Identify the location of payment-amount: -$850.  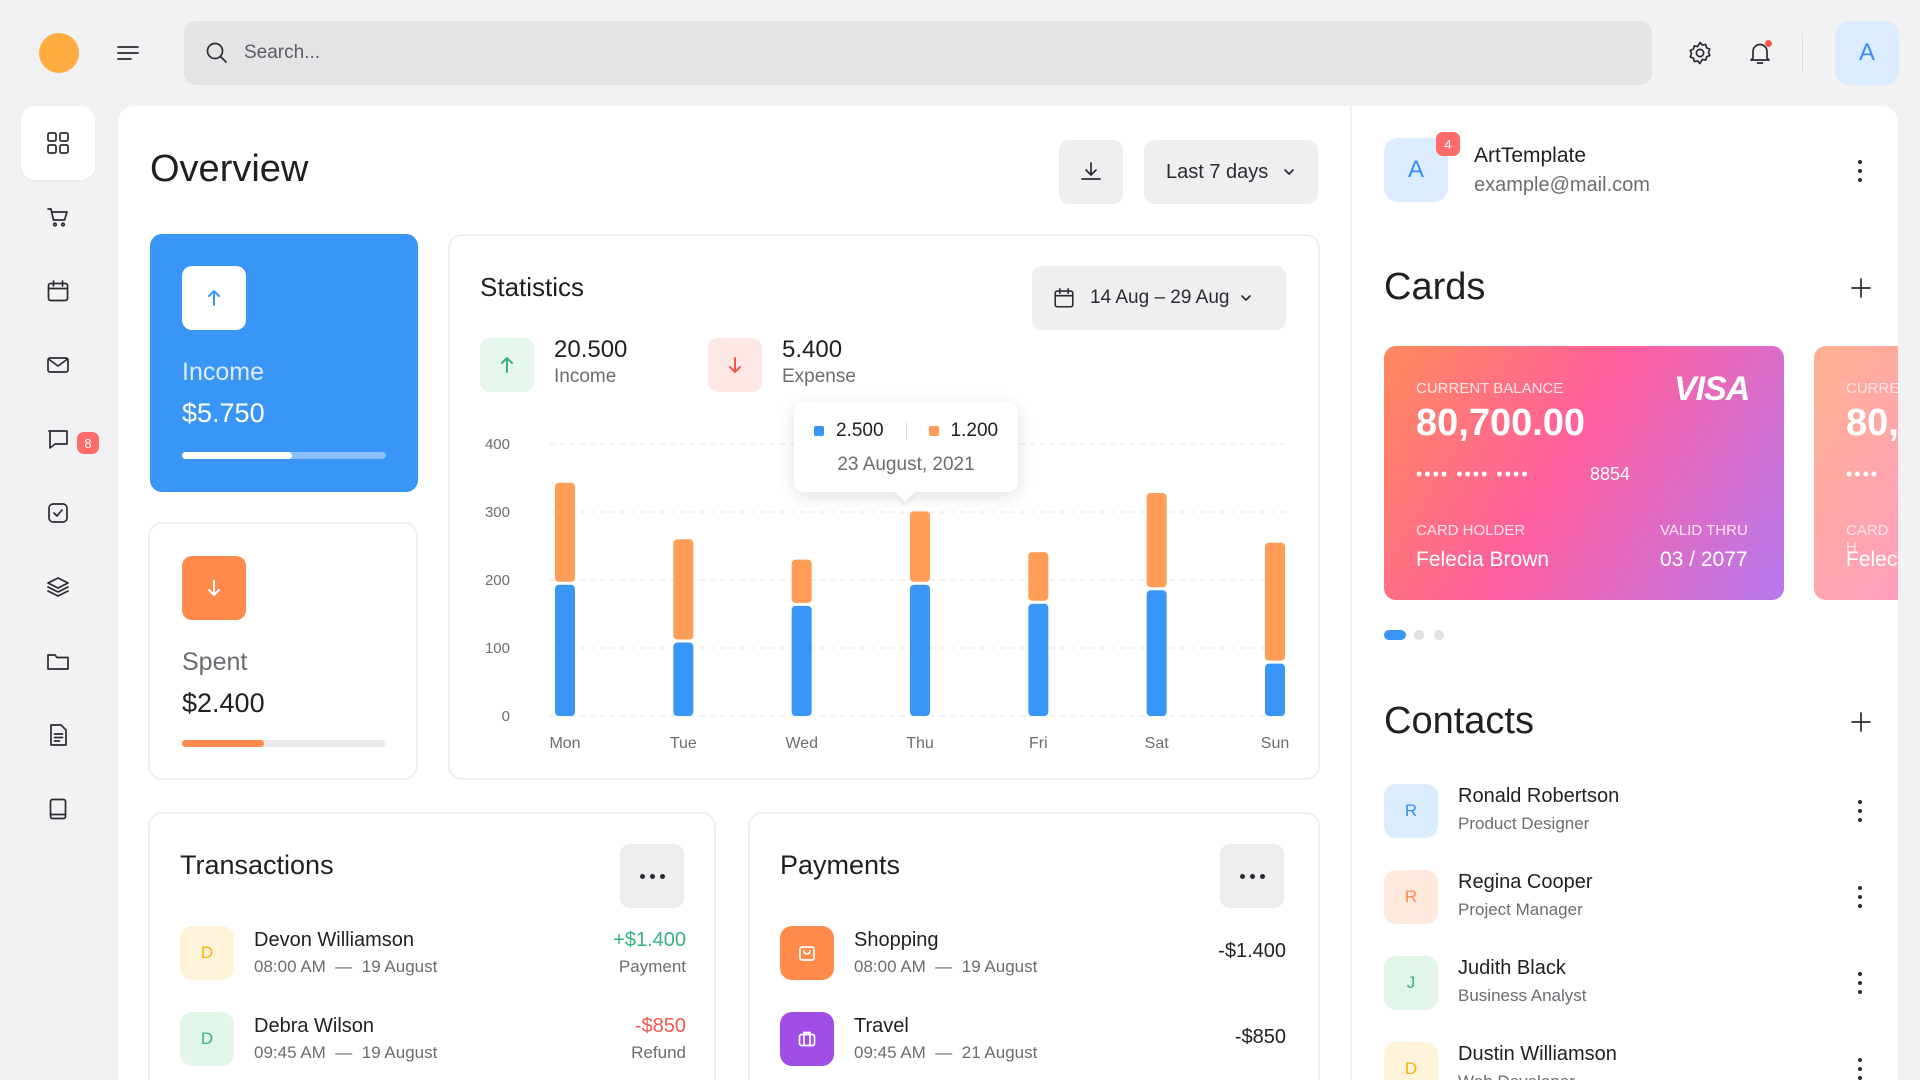
(1260, 1037).